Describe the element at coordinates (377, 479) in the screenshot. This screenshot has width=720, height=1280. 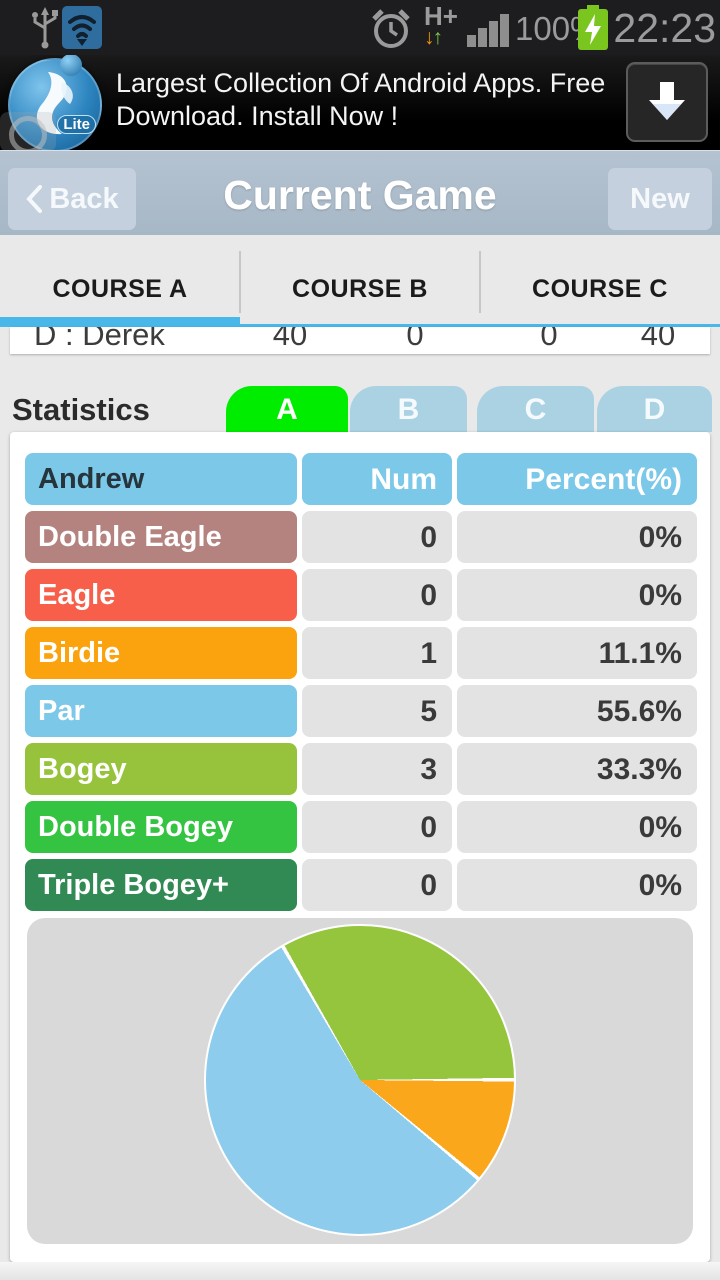
I see `stats-header-num: Num` at that location.